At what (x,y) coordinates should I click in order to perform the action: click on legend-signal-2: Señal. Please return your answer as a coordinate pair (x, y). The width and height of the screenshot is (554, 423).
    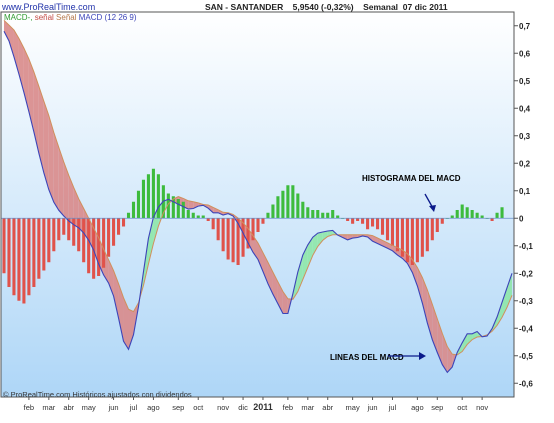
    Looking at the image, I should click on (66, 17).